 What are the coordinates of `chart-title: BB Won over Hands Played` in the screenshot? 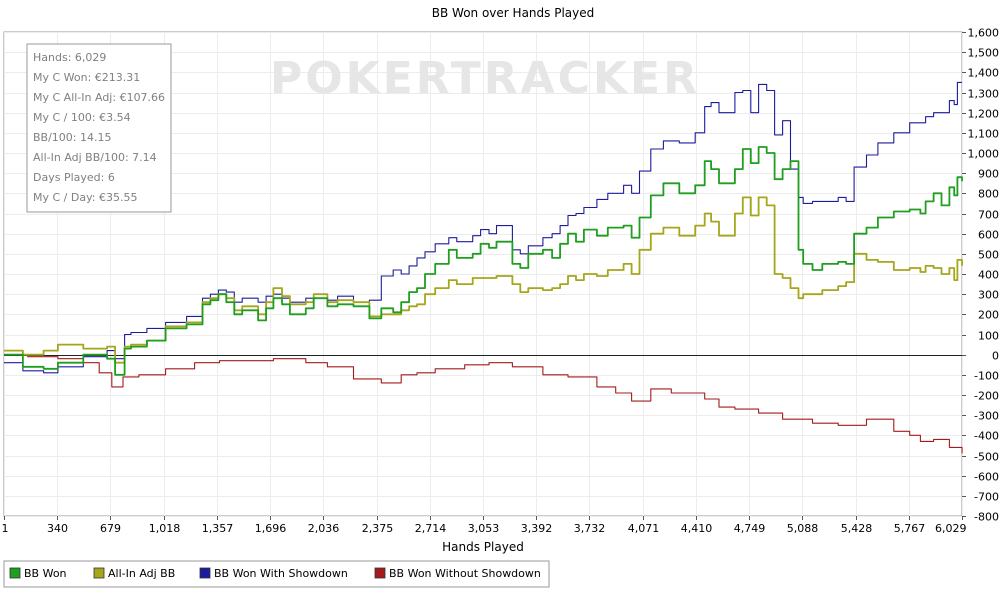 It's located at (513, 13).